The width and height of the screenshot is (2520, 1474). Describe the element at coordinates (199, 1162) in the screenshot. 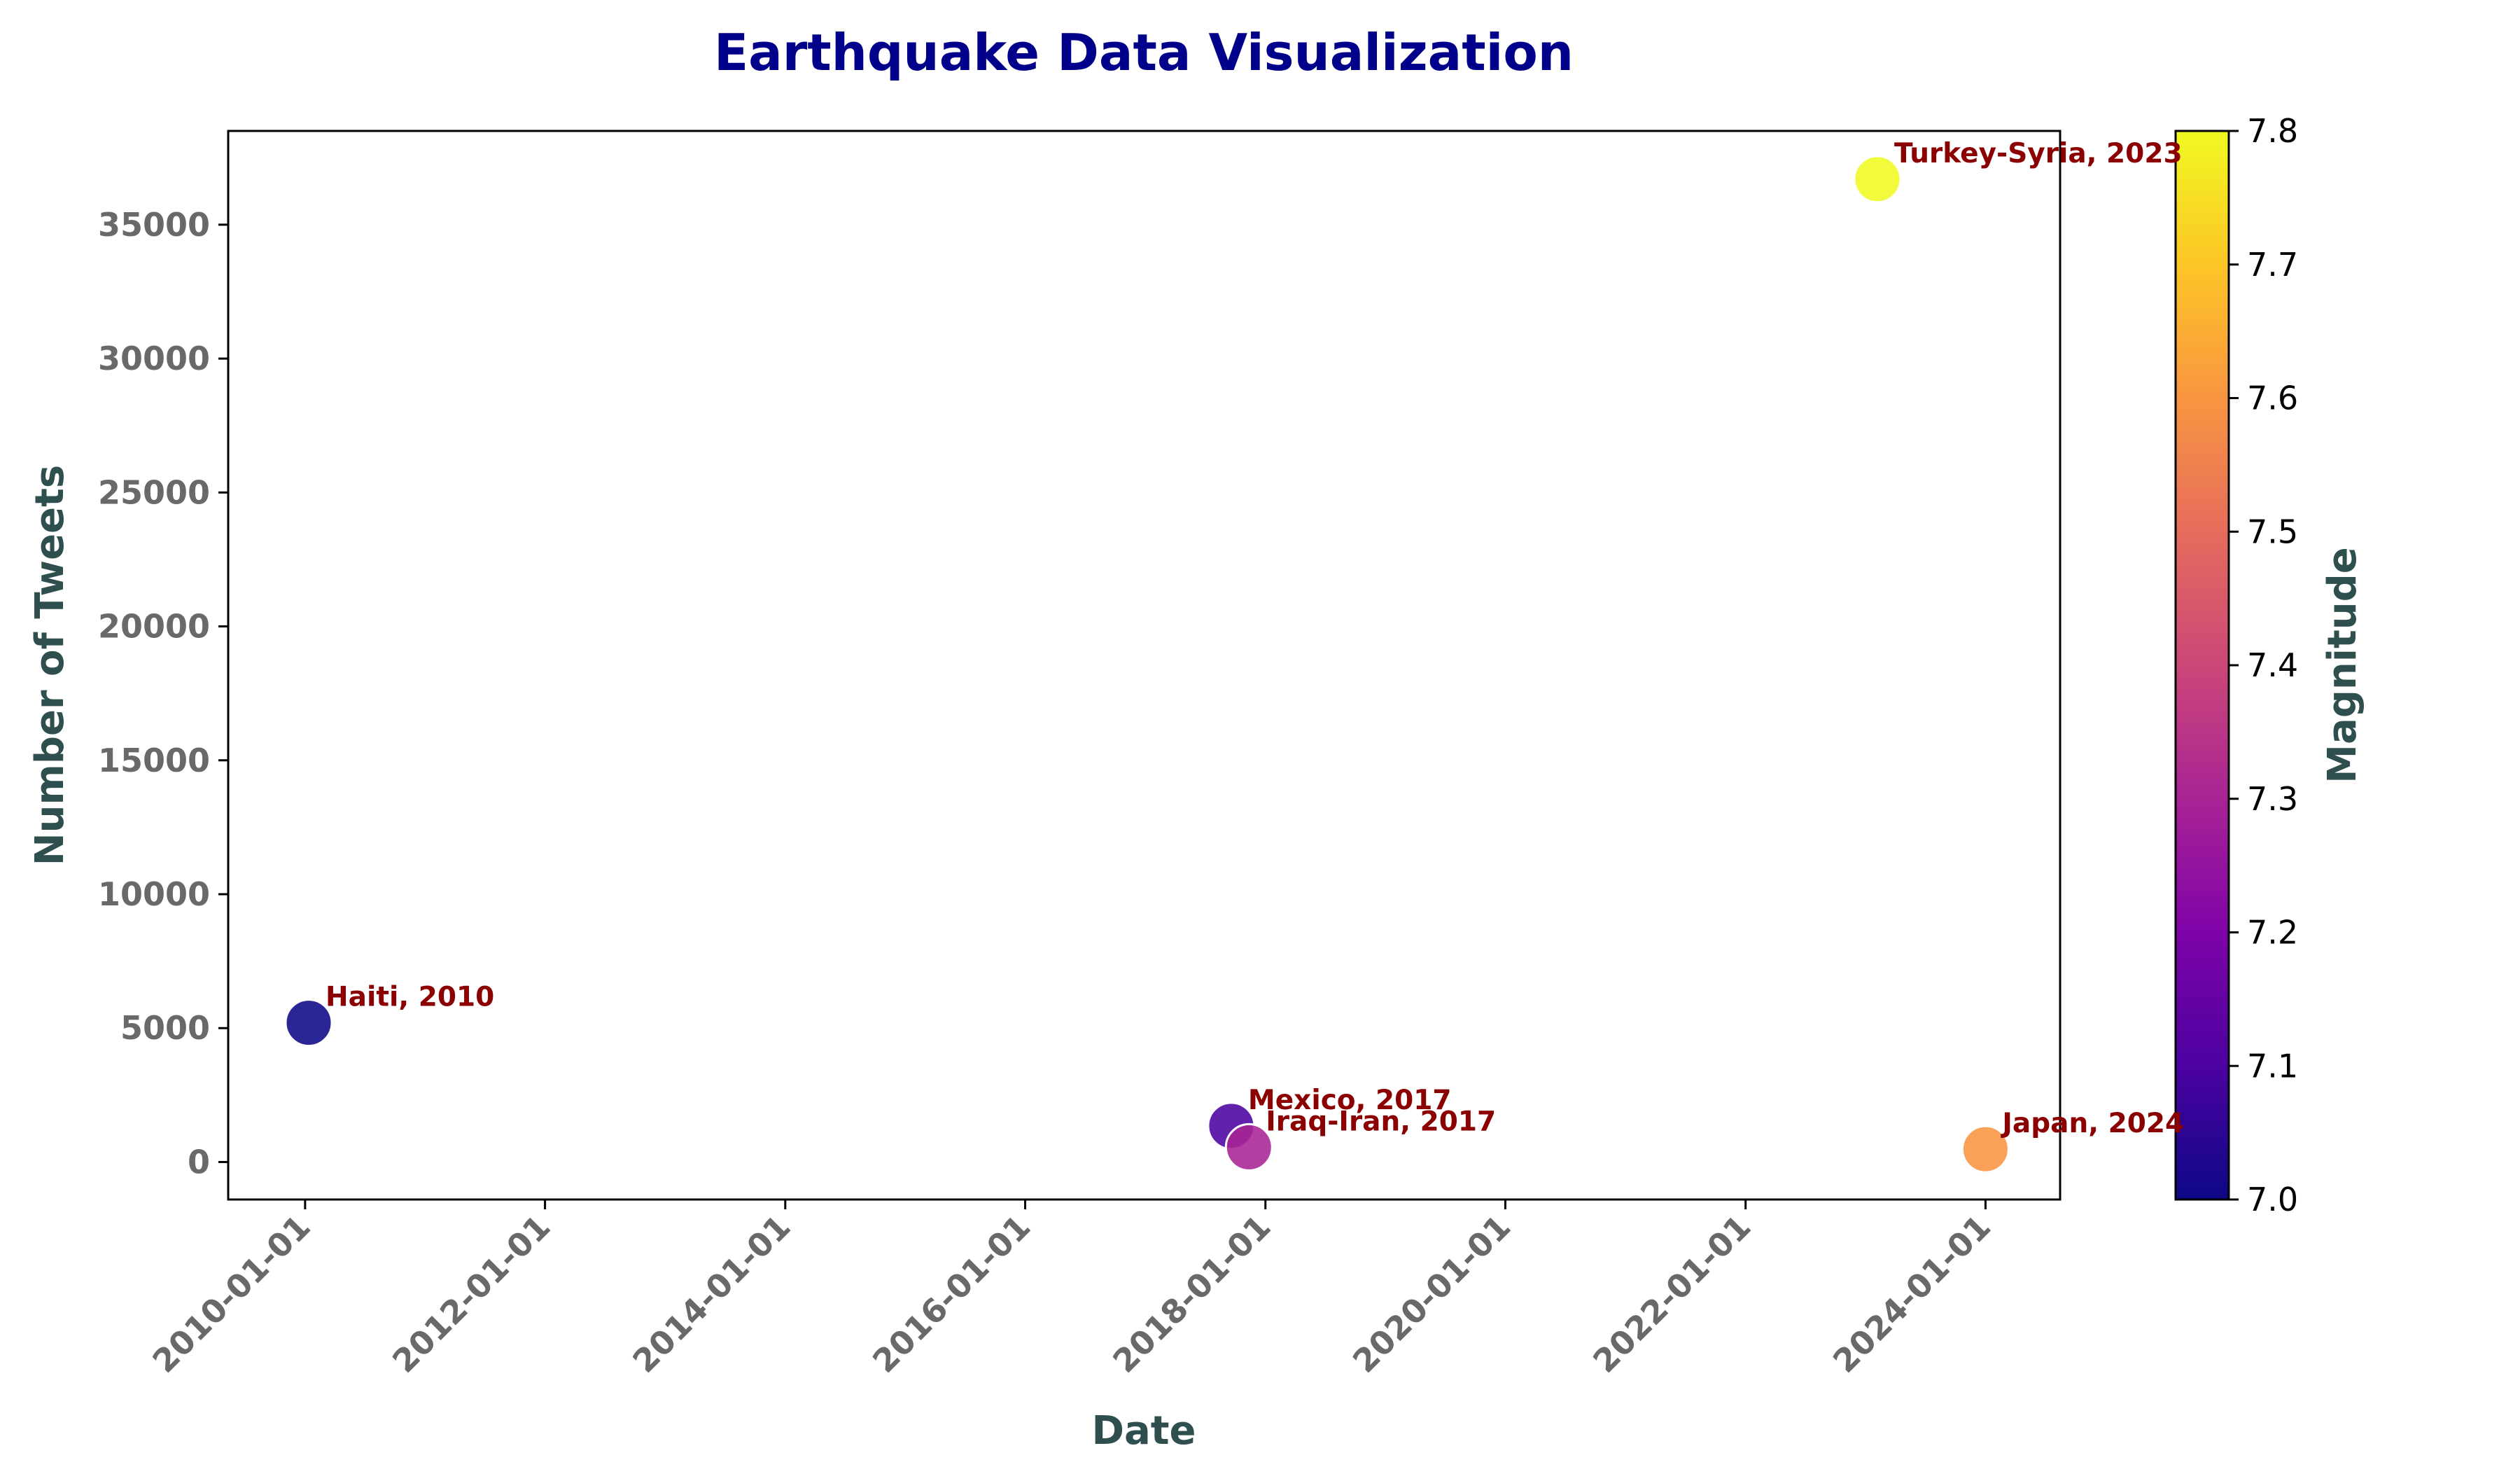

I see `y-tick-label: 0` at that location.